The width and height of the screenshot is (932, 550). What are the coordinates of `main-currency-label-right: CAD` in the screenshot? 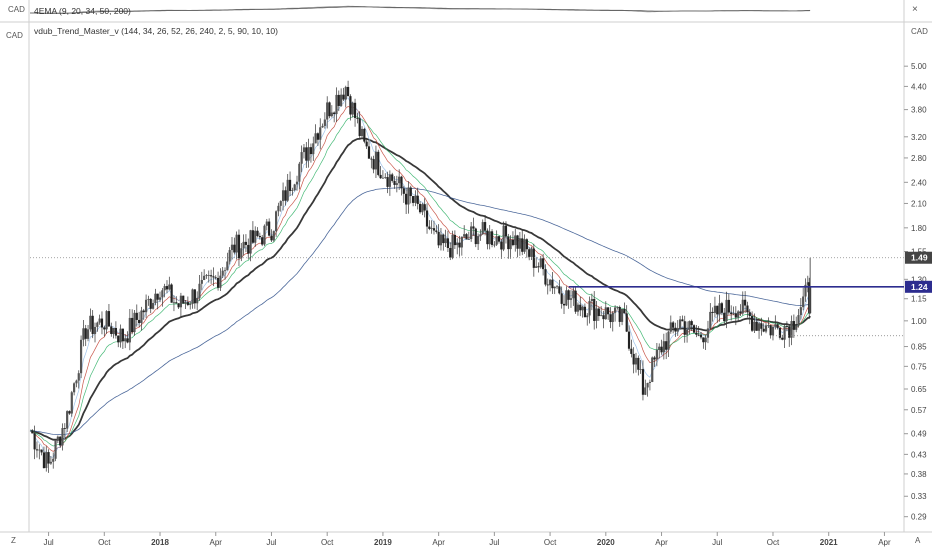 It's located at (919, 31).